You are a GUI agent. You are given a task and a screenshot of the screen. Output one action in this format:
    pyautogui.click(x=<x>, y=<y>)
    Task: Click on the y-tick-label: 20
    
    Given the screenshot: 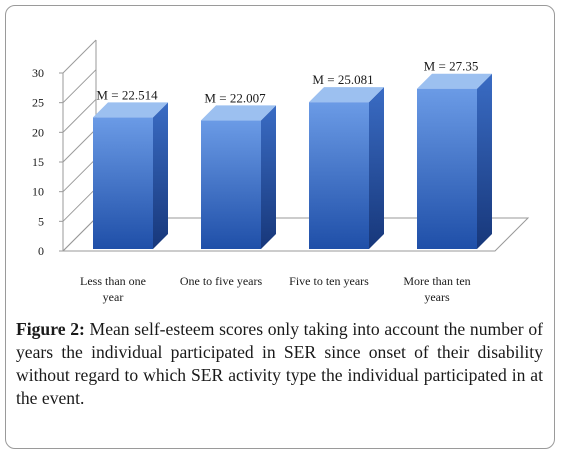 What is the action you would take?
    pyautogui.click(x=38, y=132)
    